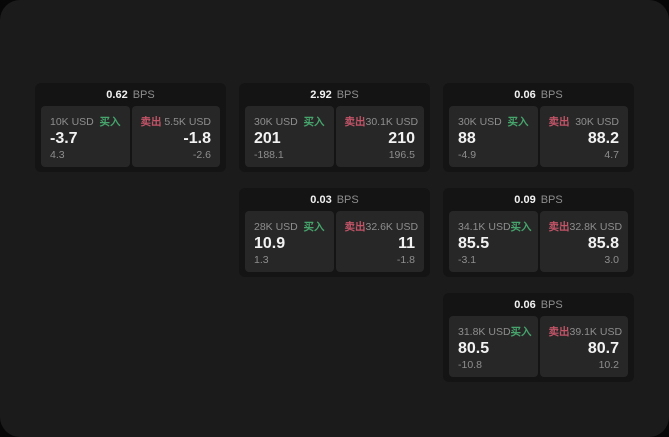 Image resolution: width=669 pixels, height=437 pixels. I want to click on sell-amount-label: 32.6K USD, so click(392, 227).